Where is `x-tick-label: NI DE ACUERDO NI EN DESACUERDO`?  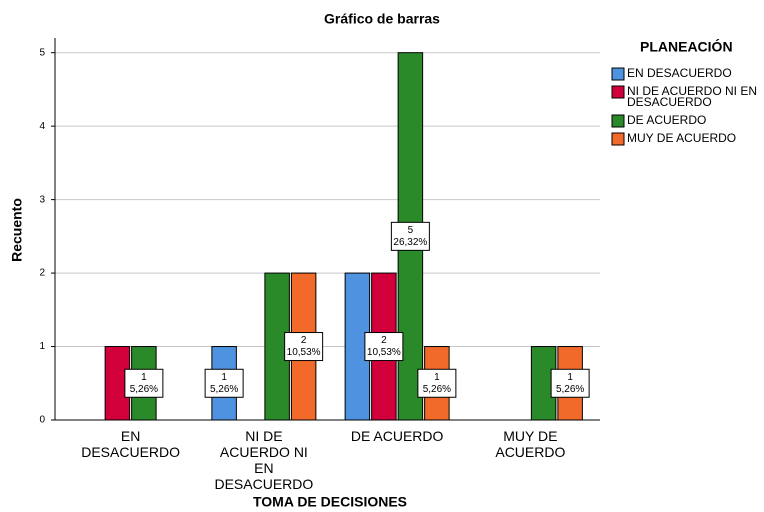 x-tick-label: NI DE ACUERDO NI EN DESACUERDO is located at coordinates (263, 460).